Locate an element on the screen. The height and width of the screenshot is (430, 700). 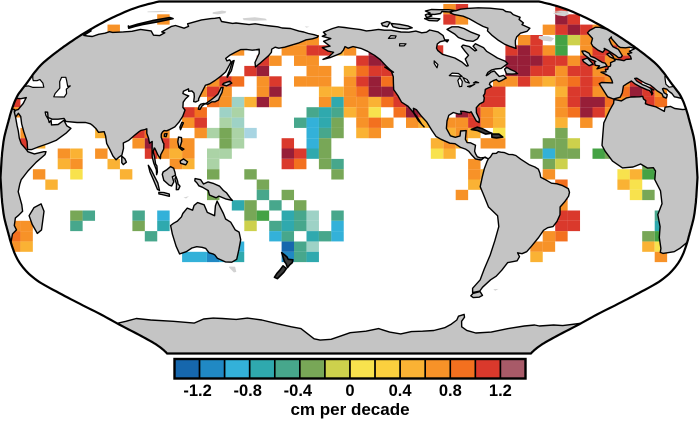
svg-text: -0.8 is located at coordinates (247, 391).